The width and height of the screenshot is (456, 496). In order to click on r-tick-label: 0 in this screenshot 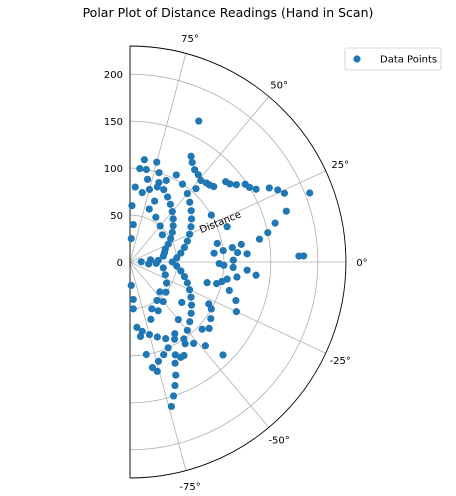, I will do `click(120, 263)`.